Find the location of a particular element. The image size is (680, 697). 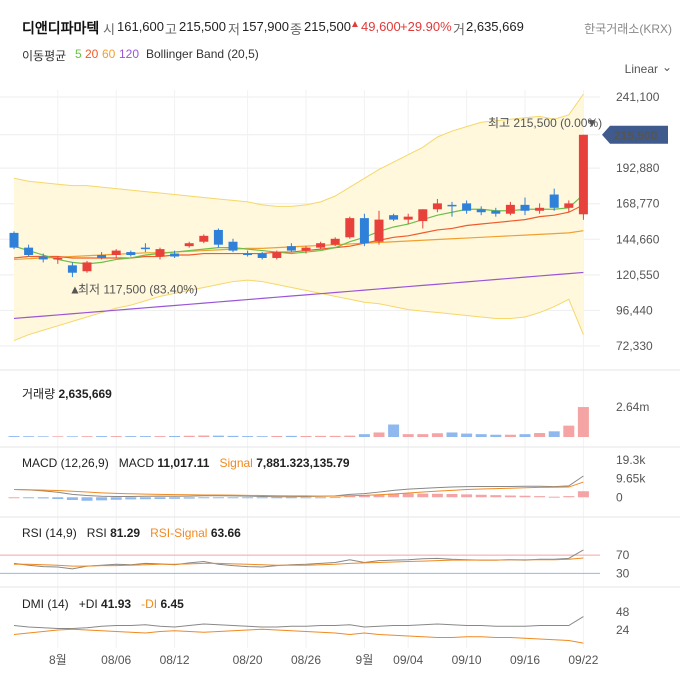

scale-mode-select: Linear is located at coordinates (641, 69).